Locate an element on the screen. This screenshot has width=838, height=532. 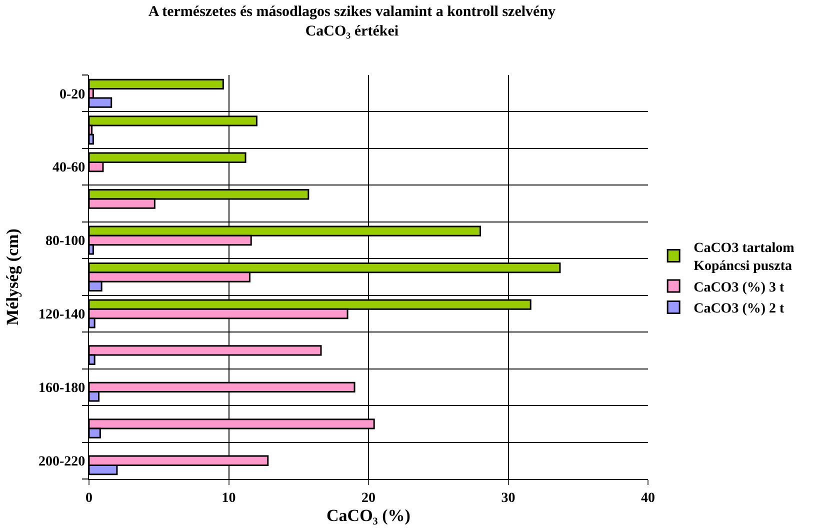
x-tick-label: 0 is located at coordinates (89, 498).